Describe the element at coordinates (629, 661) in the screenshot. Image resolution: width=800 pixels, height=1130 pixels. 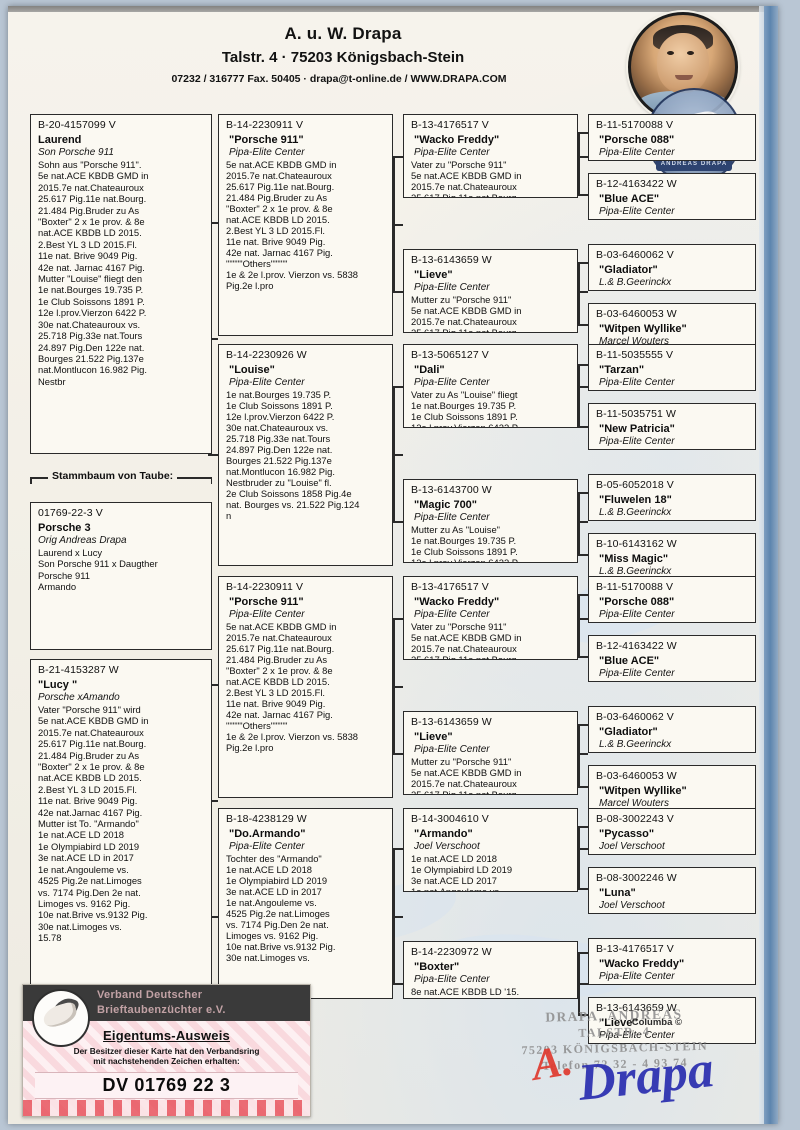
I see `pigeon-name: "Blue ACE"` at that location.